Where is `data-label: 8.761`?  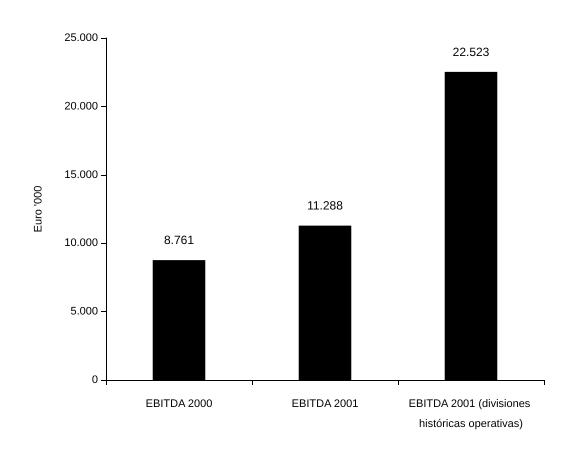 data-label: 8.761 is located at coordinates (179, 240).